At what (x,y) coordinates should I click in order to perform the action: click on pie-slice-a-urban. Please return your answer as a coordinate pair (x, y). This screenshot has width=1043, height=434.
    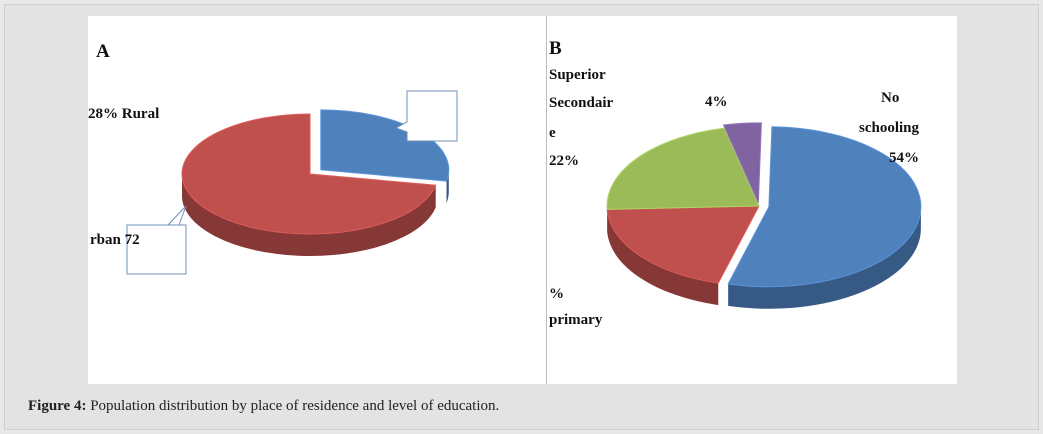
    Looking at the image, I should click on (309, 174).